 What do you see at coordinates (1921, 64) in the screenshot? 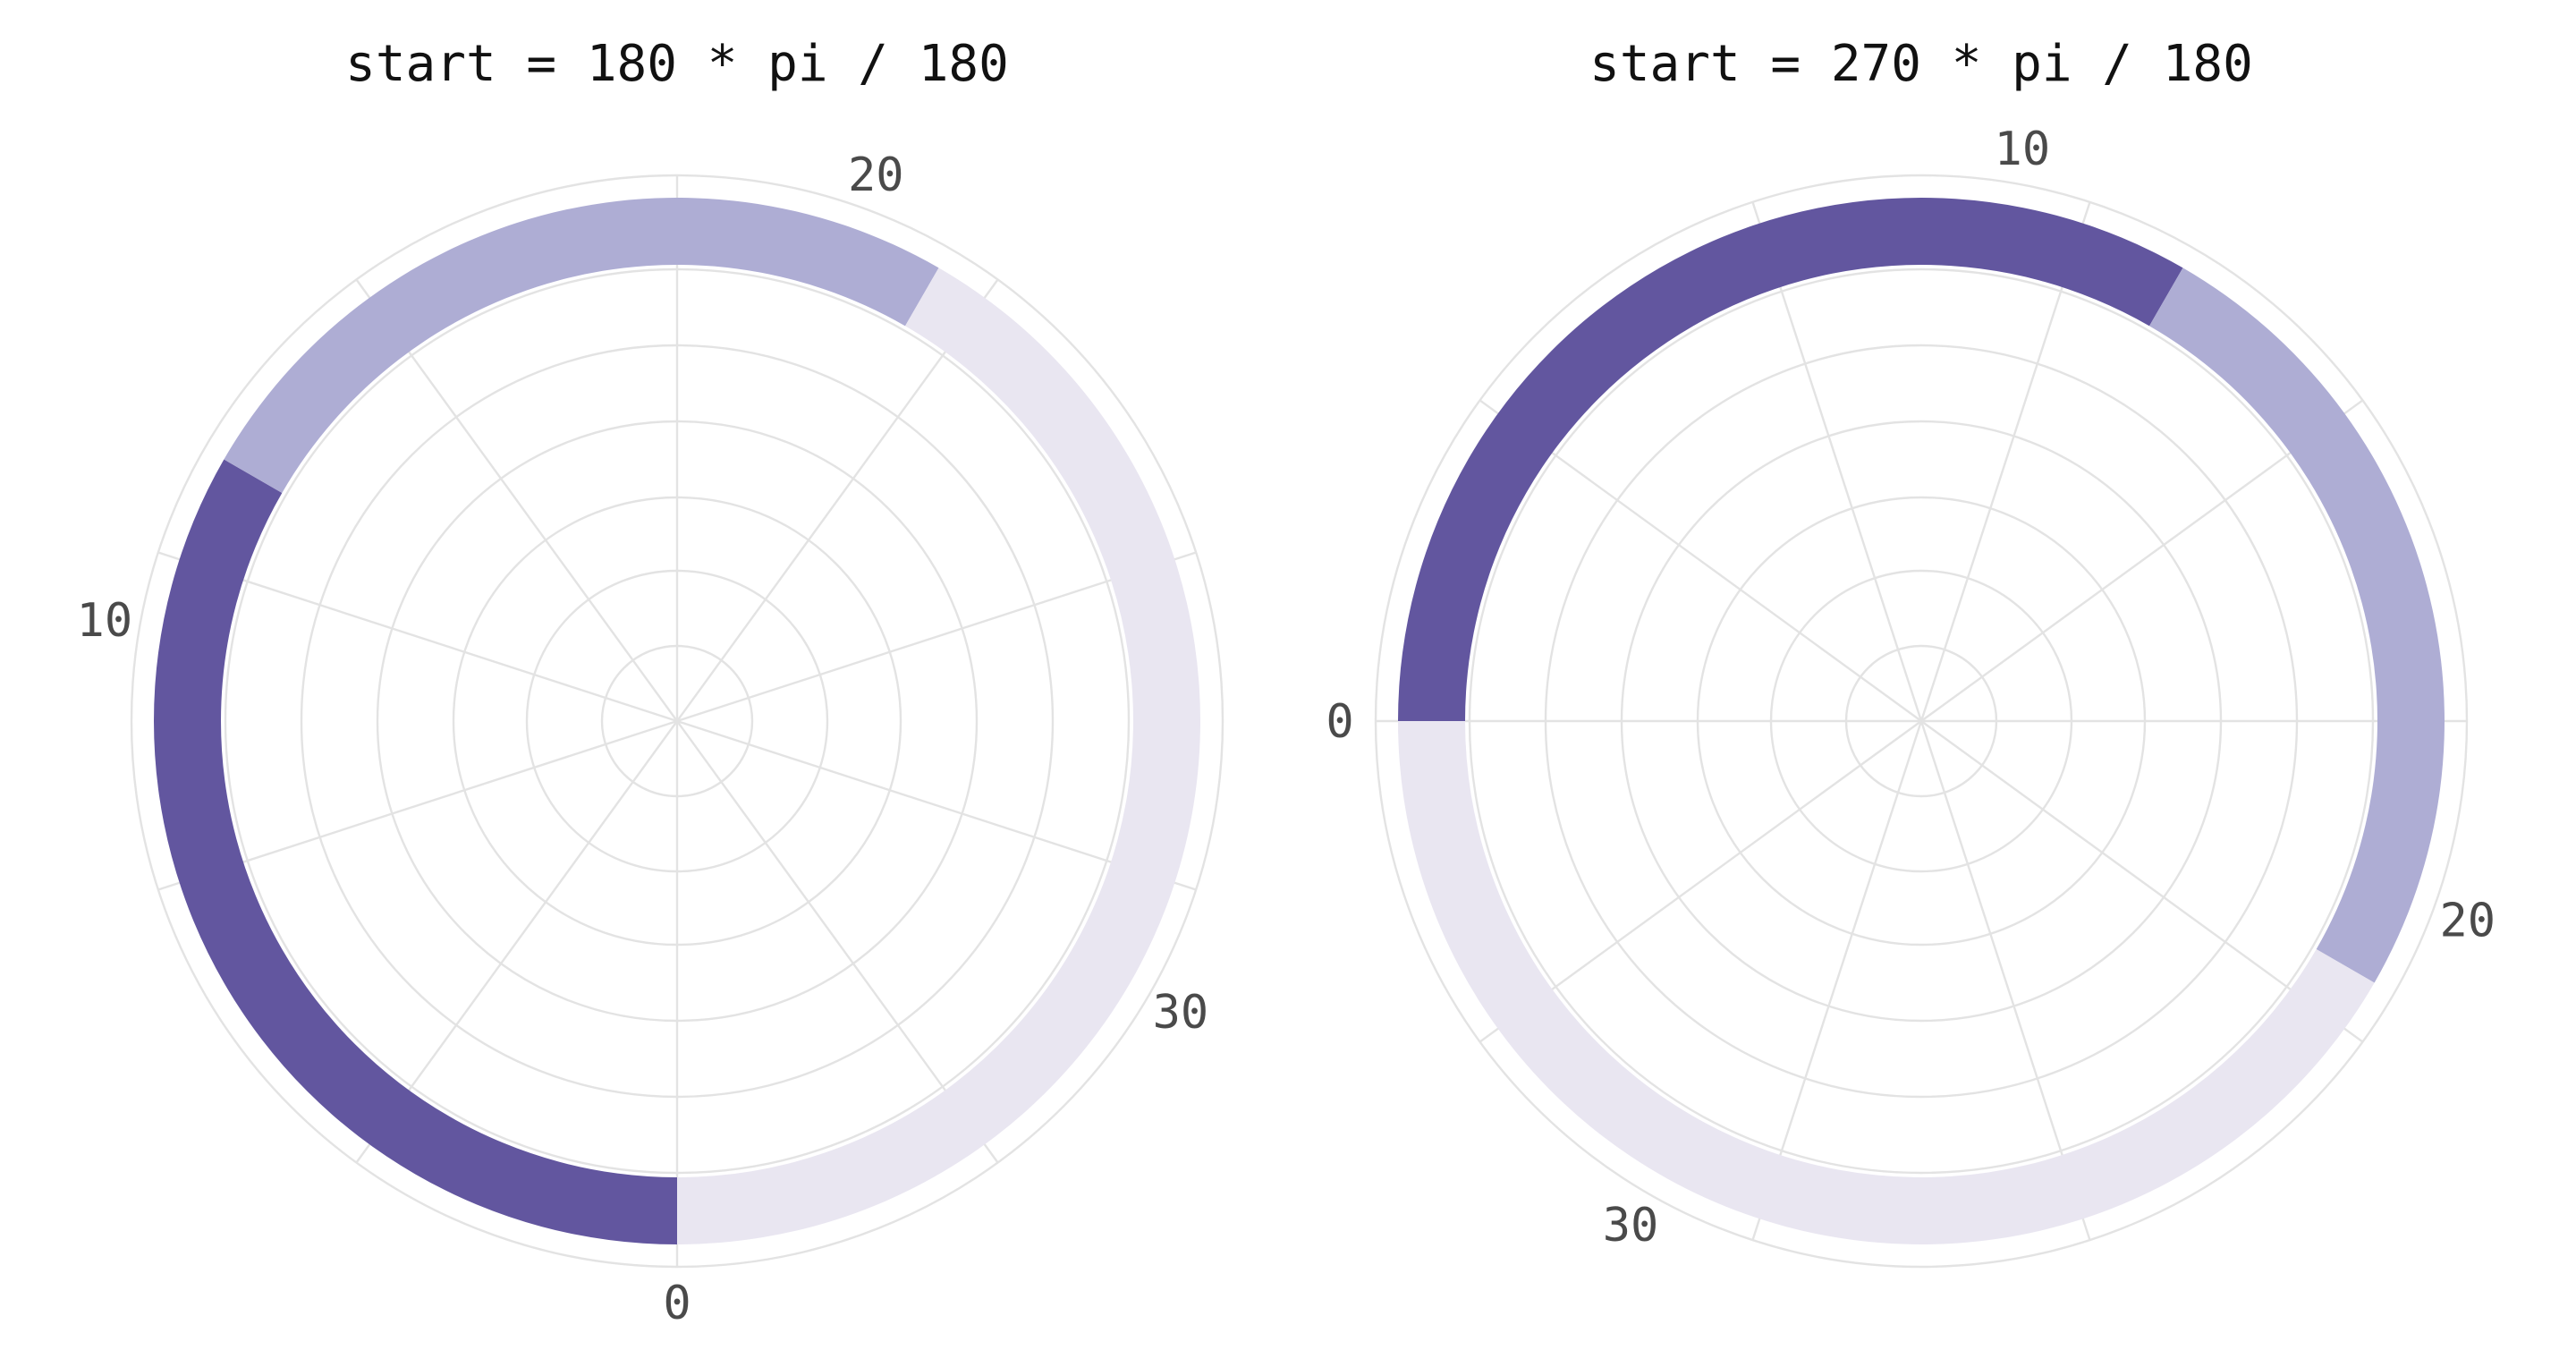
I see `panel-2-title: start = 270 * pi / 180` at bounding box center [1921, 64].